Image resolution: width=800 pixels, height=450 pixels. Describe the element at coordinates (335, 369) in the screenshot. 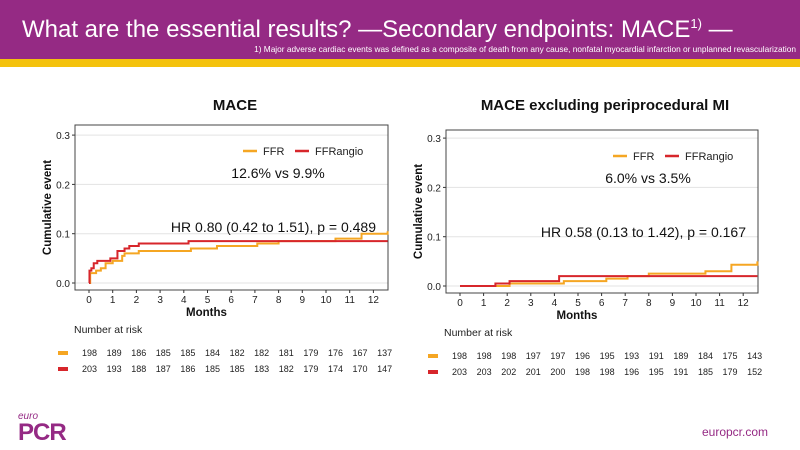

I see `risk-count: 174` at that location.